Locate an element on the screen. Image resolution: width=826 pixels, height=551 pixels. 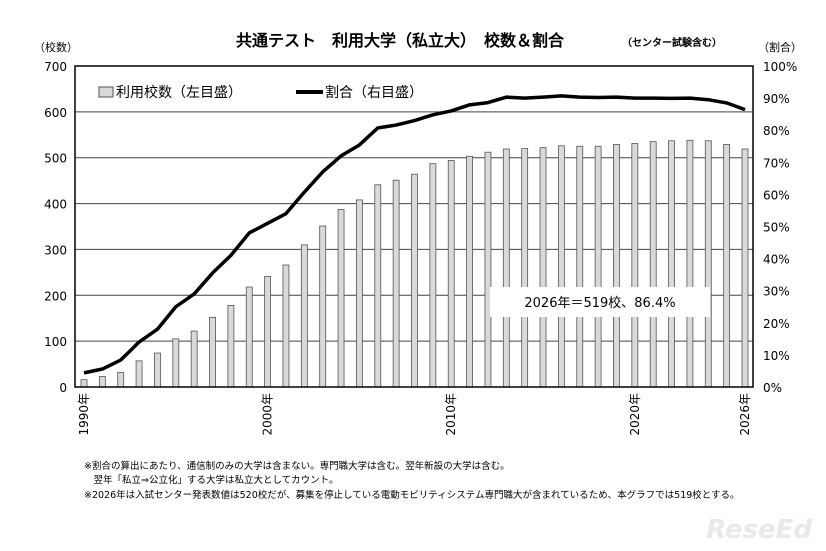
chart-subtitle: （センター試験含む） is located at coordinates (672, 42).